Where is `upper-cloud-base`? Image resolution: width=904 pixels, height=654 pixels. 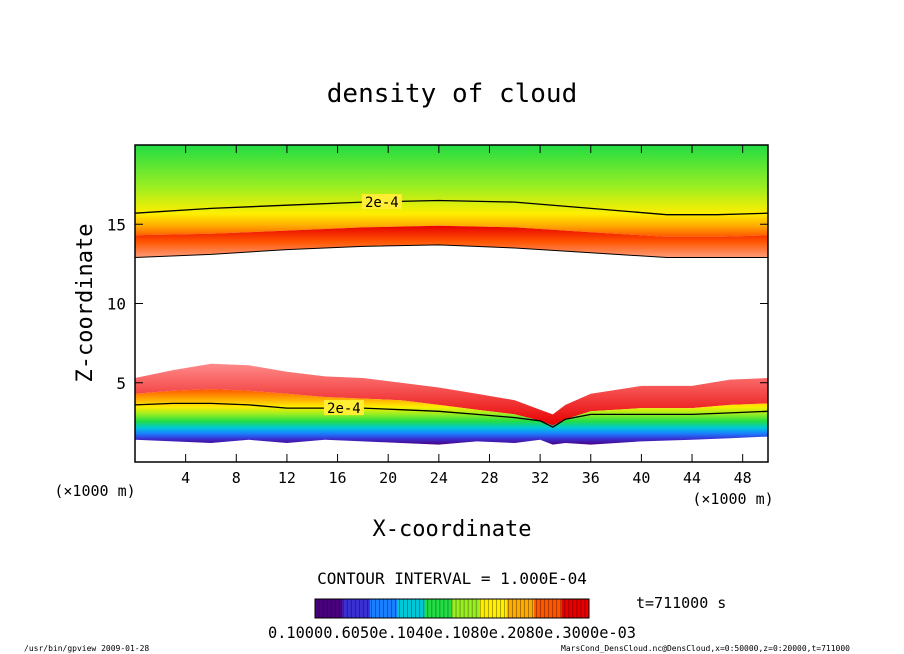
upper-cloud-base is located at coordinates (451, 241).